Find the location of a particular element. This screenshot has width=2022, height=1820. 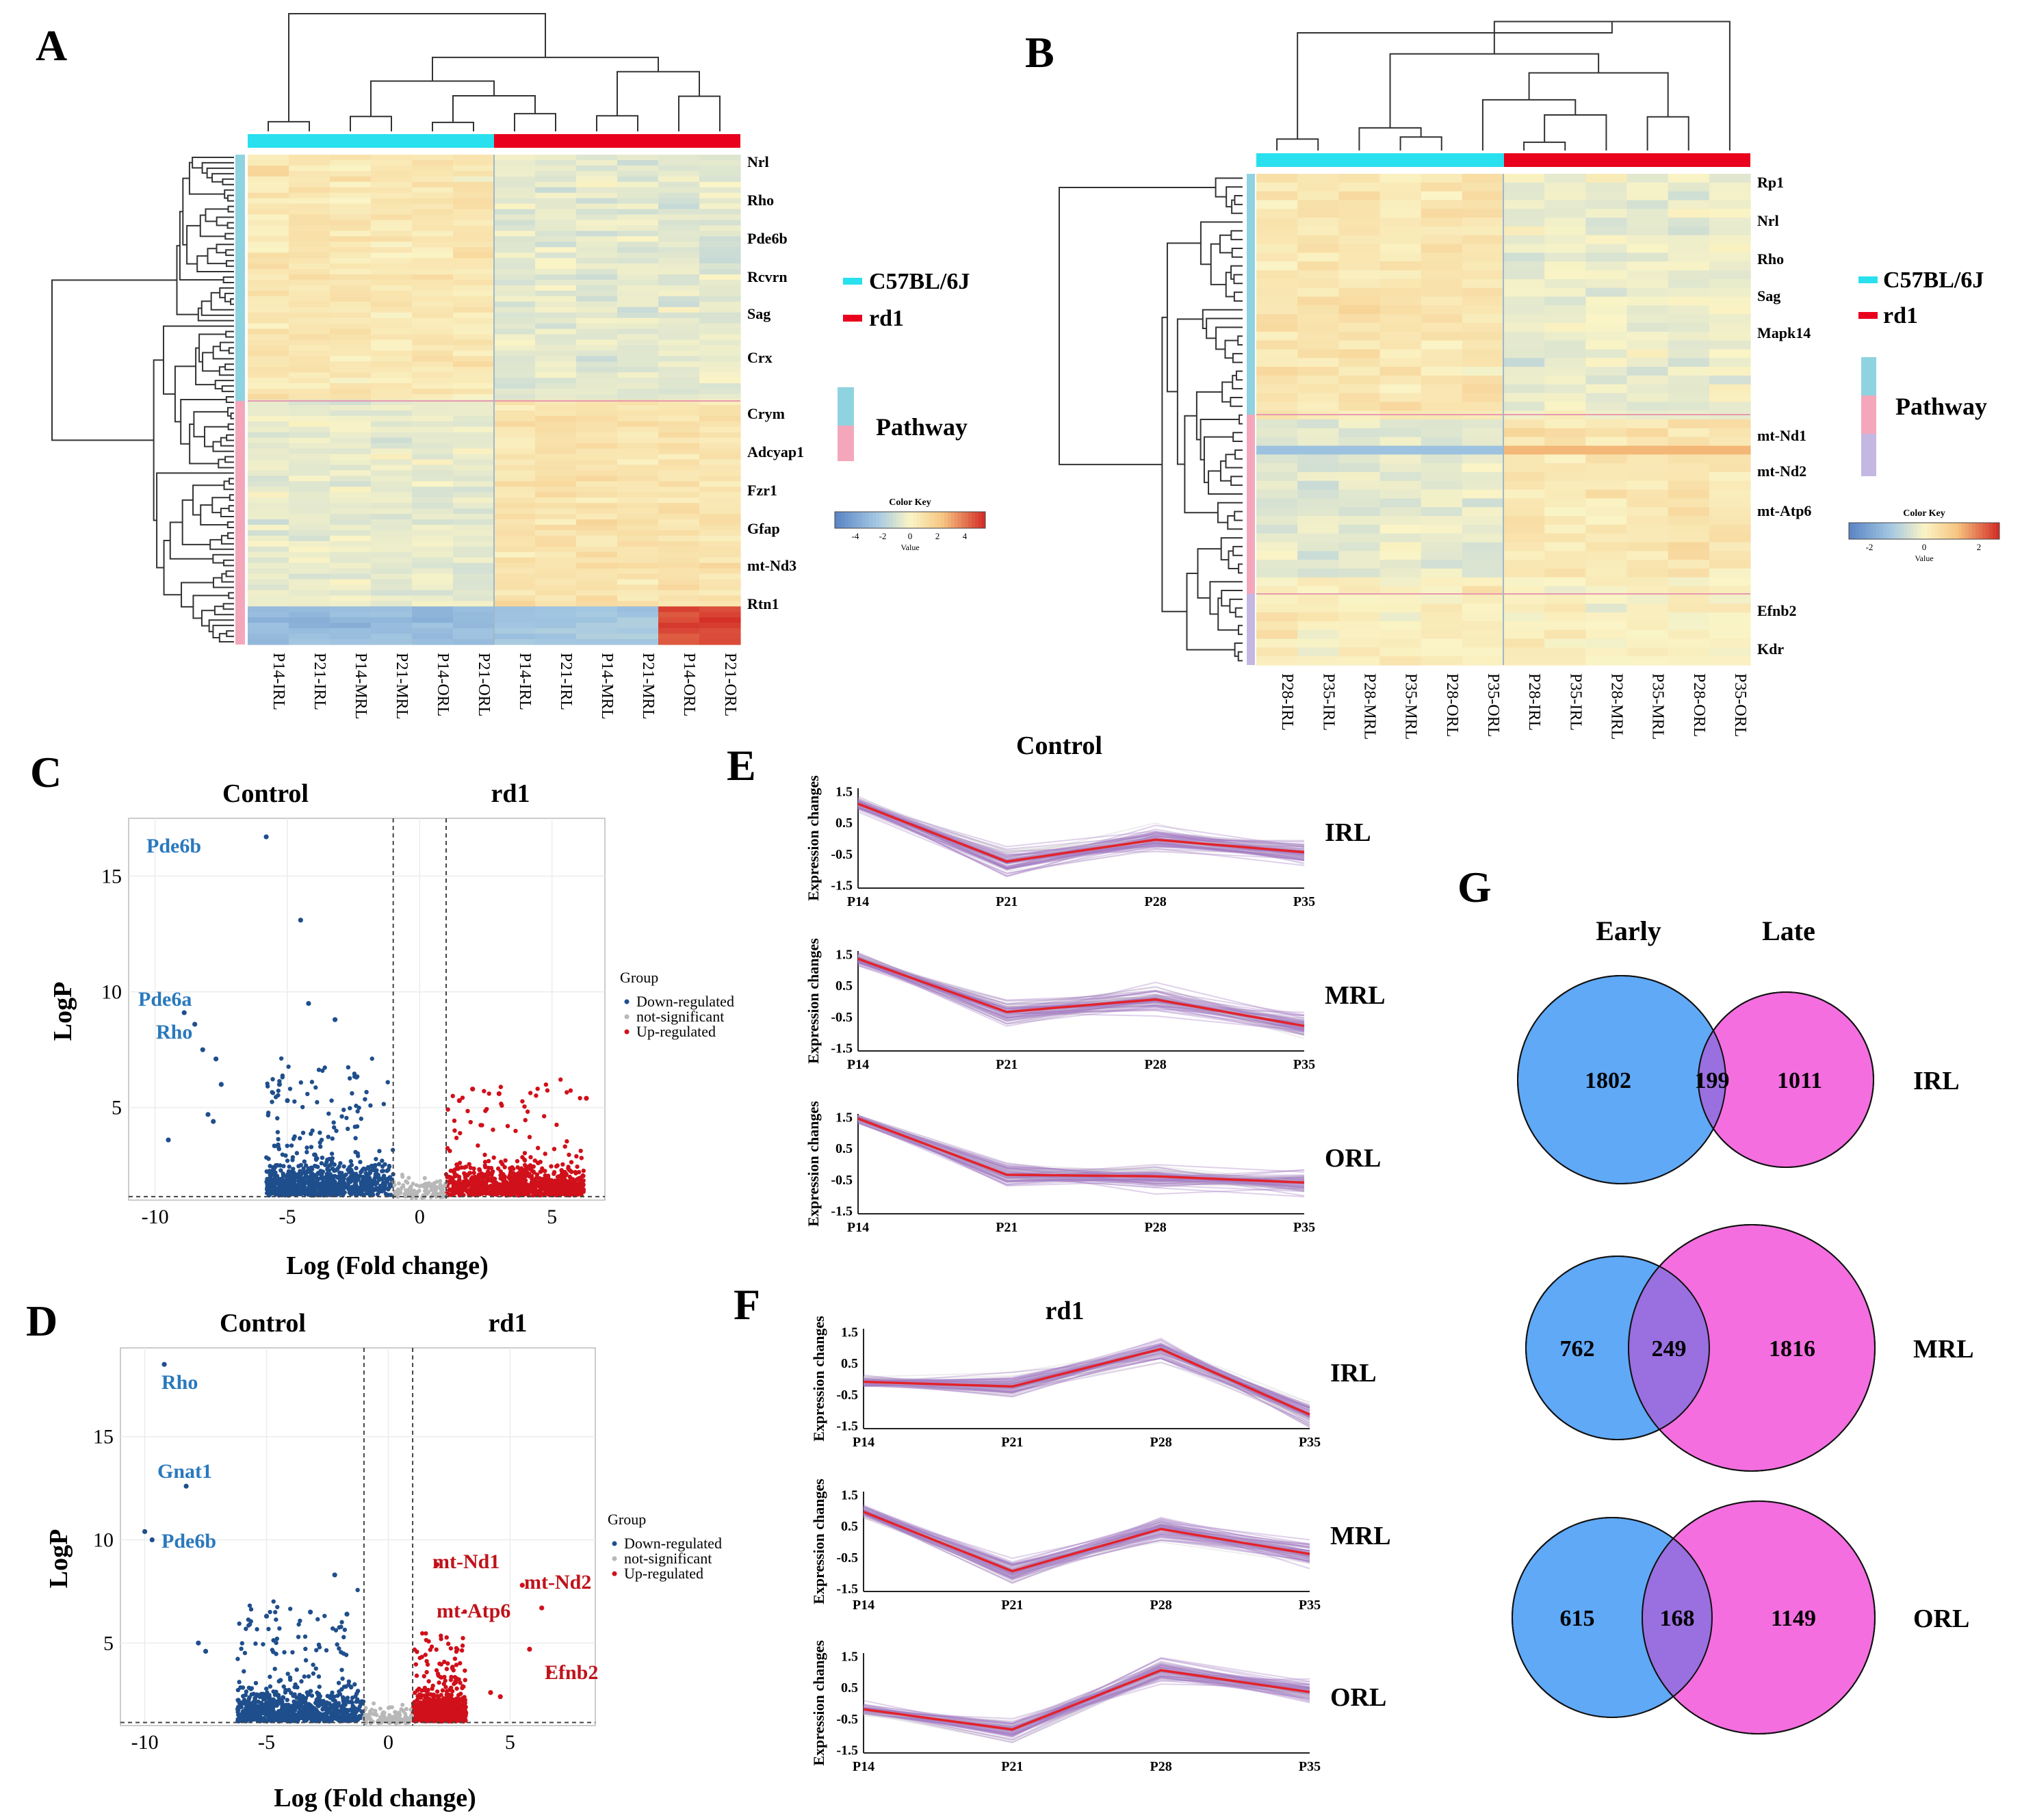

plot-frame is located at coordinates (367, 1009).